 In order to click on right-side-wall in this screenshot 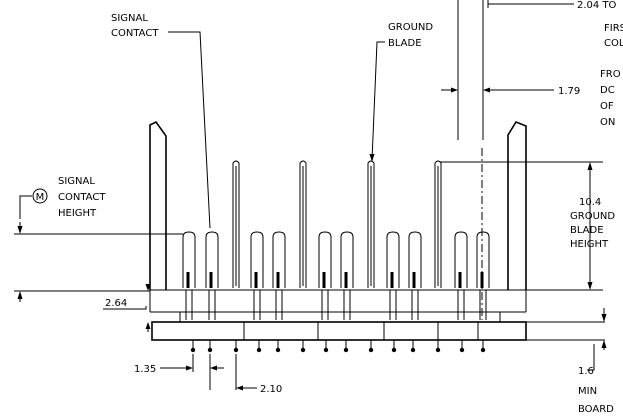, I will do `click(517, 205)`.